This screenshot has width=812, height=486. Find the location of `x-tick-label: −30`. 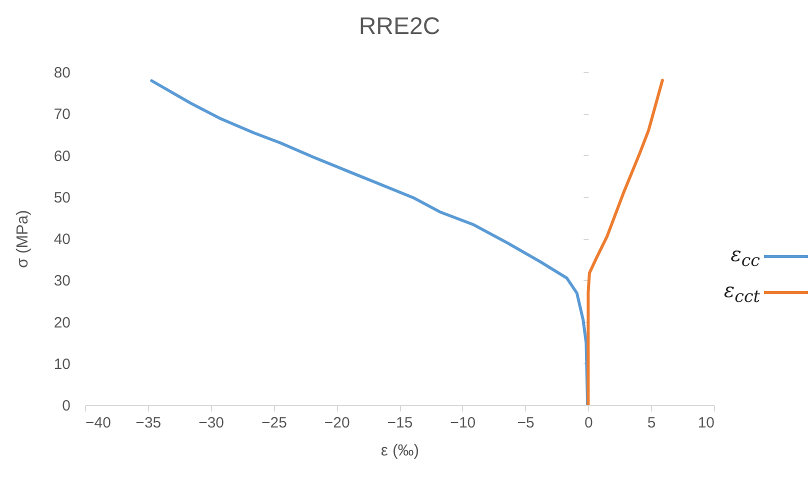

x-tick-label: −30 is located at coordinates (211, 423).